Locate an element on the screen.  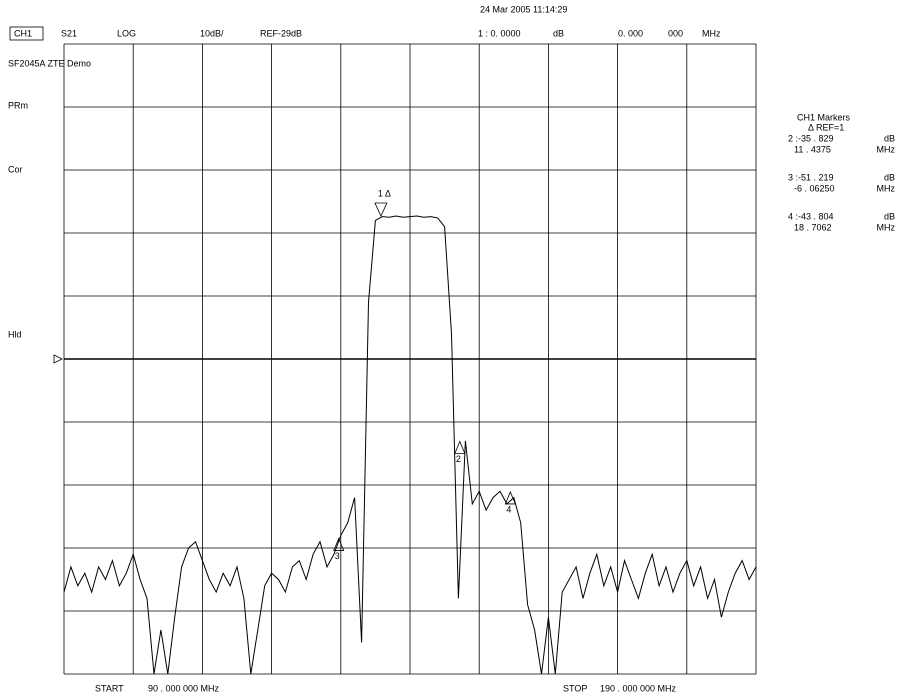
header-text: S21 is located at coordinates (69, 33).